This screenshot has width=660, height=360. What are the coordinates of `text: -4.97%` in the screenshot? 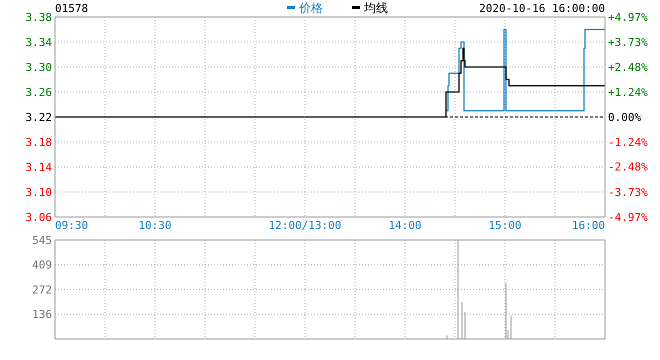 It's located at (628, 217).